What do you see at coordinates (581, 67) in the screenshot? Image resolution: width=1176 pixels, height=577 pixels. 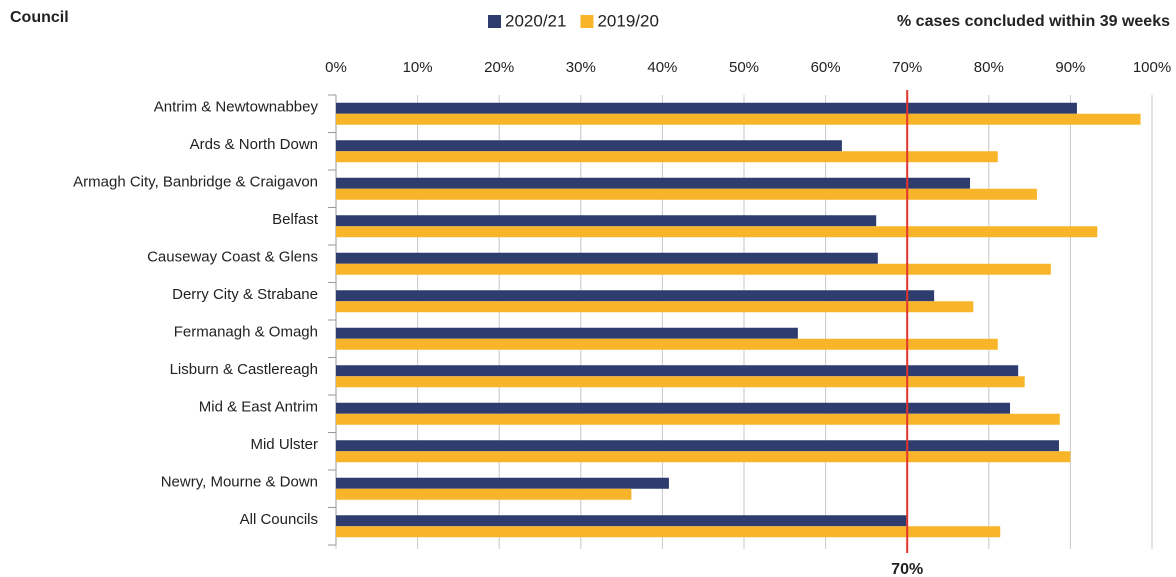 I see `x-tick-label: 30%` at bounding box center [581, 67].